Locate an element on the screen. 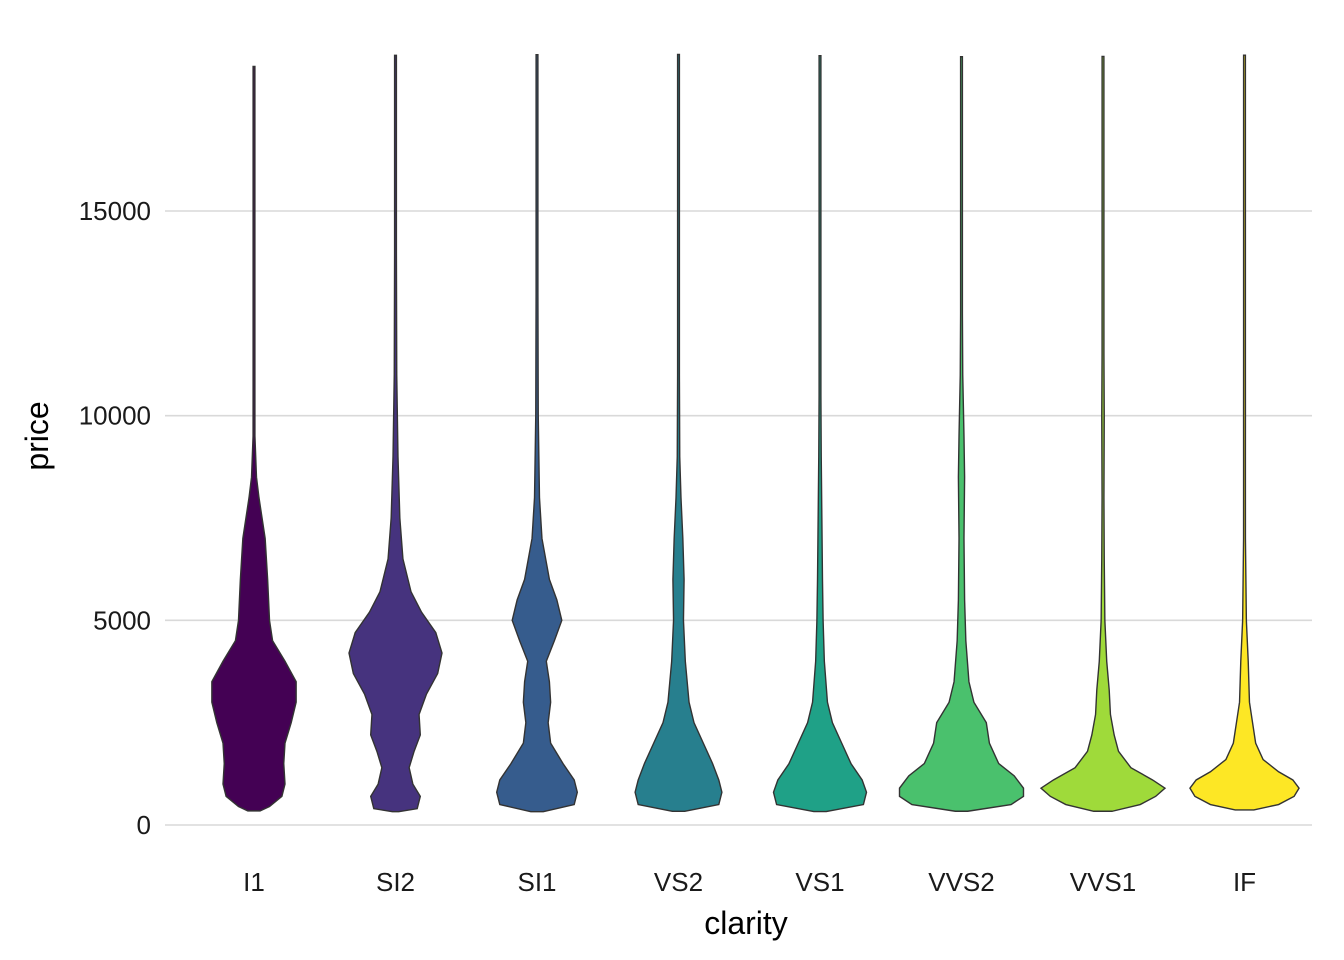 This screenshot has width=1344, height=960. y-axis-title: price is located at coordinates (37, 435).